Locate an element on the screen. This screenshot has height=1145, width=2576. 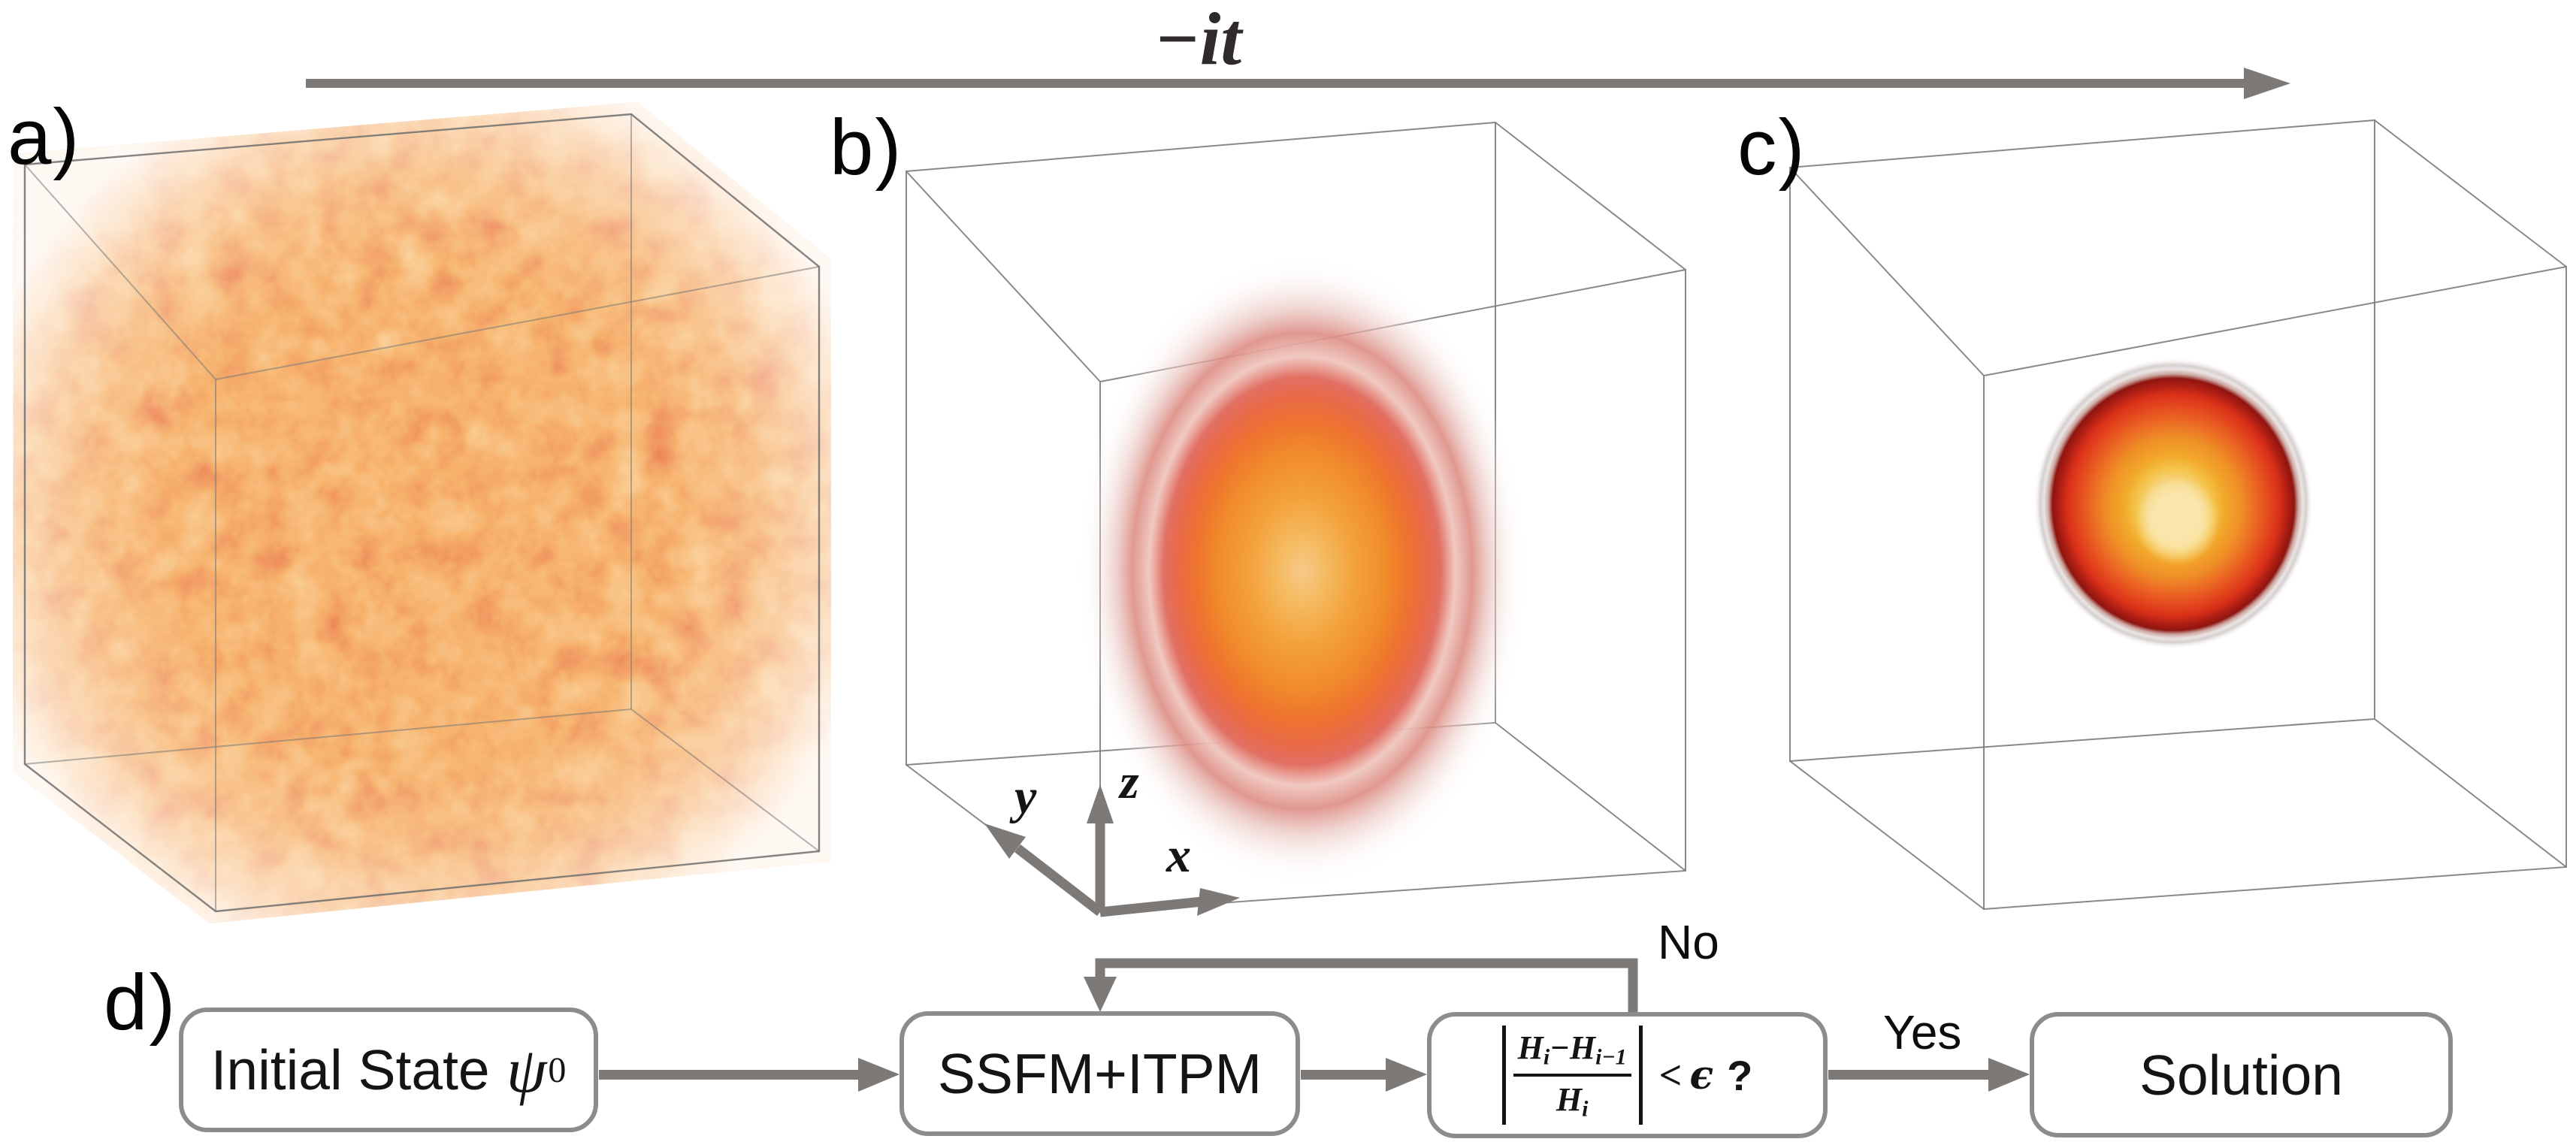
condition-box: Hi−Hi−1 Hi < ϵ ? is located at coordinates (1628, 1075).